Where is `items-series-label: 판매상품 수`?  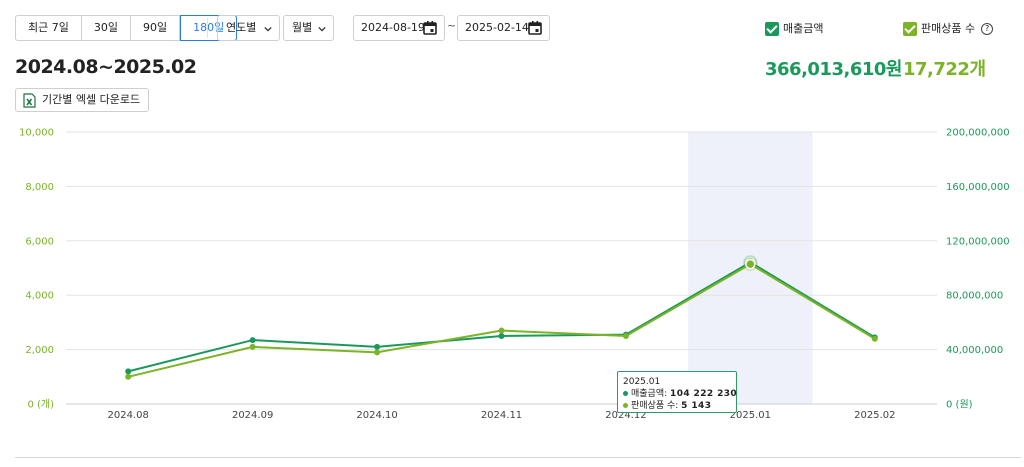
items-series-label: 판매상품 수 is located at coordinates (948, 28).